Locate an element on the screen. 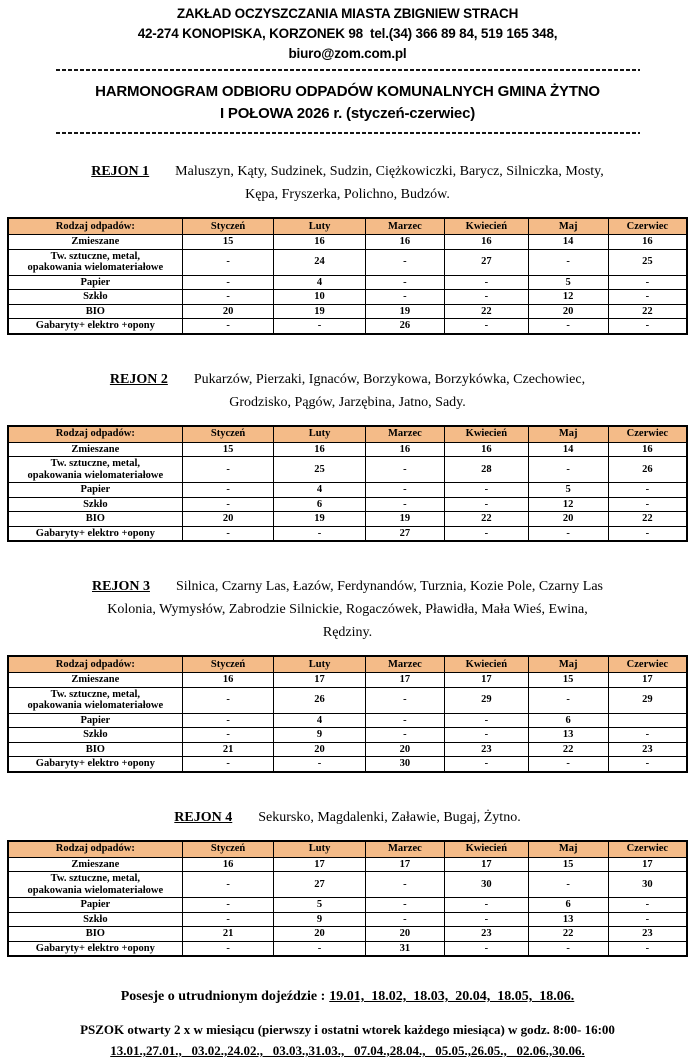  schedule-date-cell: 10 is located at coordinates (319, 297).